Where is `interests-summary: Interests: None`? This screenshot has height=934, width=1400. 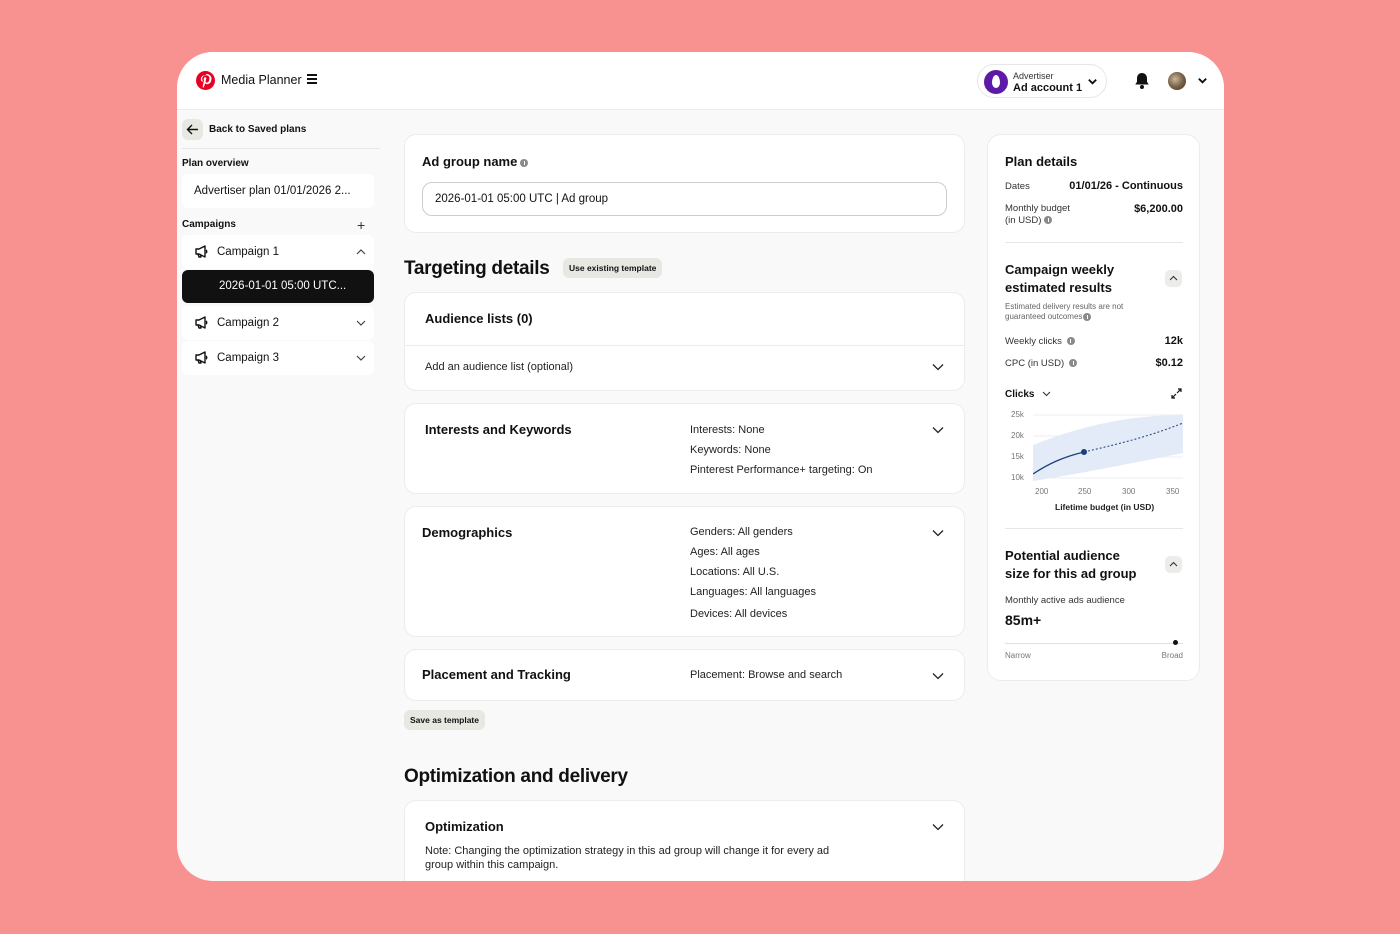
interests-summary: Interests: None is located at coordinates (727, 430).